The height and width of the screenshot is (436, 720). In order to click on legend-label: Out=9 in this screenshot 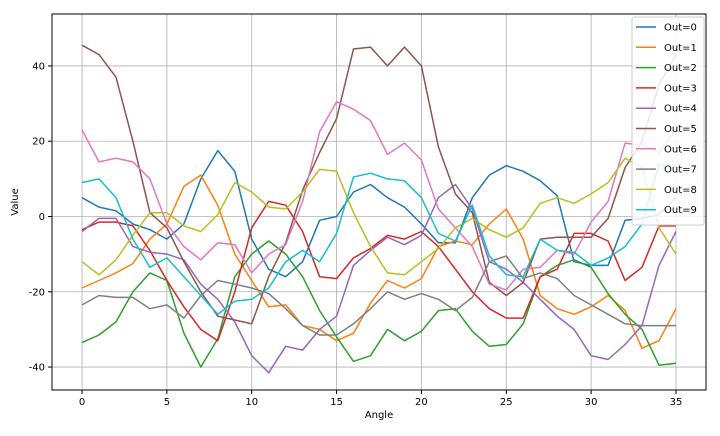, I will do `click(680, 210)`.